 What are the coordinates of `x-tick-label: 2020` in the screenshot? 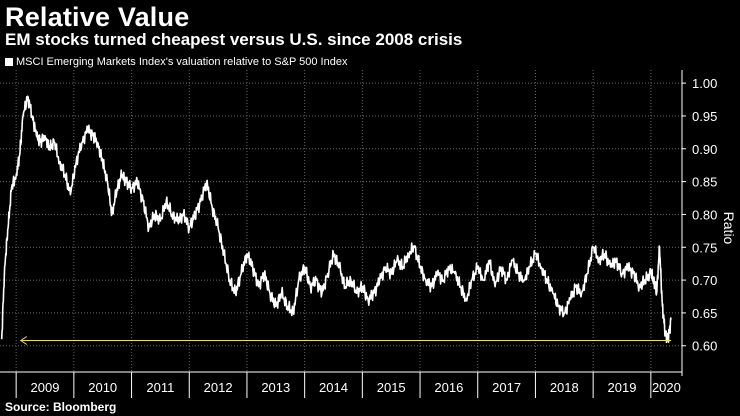 It's located at (666, 387).